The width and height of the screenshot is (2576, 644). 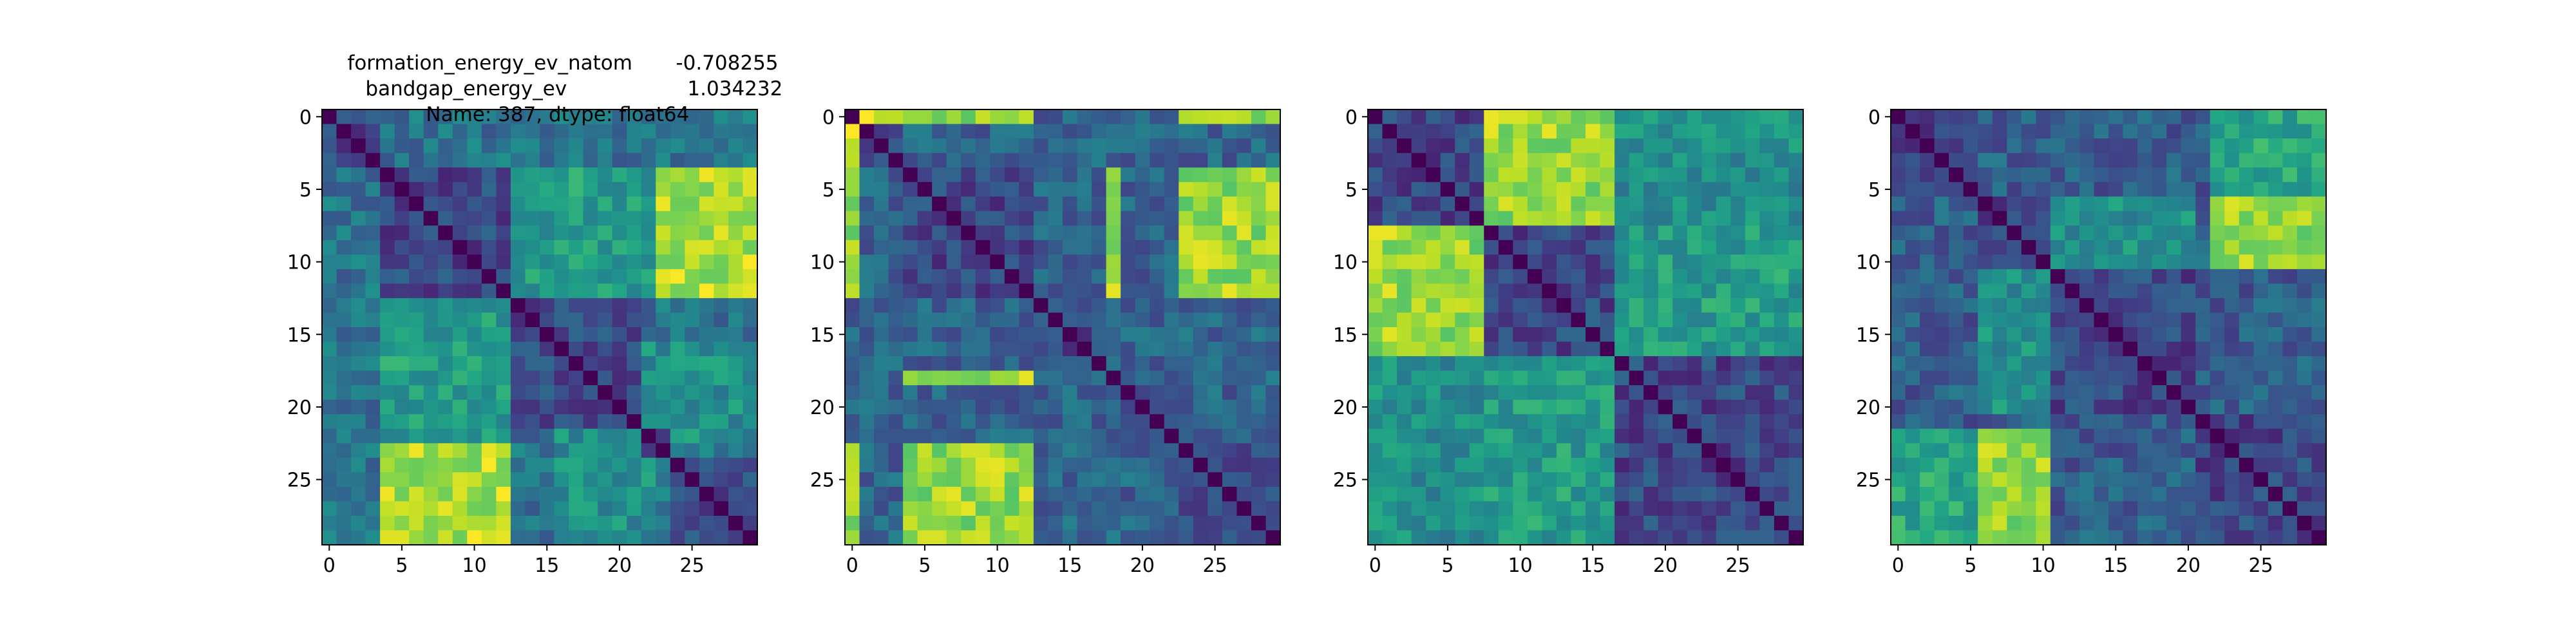 What do you see at coordinates (299, 408) in the screenshot?
I see `y-tick-label: 20` at bounding box center [299, 408].